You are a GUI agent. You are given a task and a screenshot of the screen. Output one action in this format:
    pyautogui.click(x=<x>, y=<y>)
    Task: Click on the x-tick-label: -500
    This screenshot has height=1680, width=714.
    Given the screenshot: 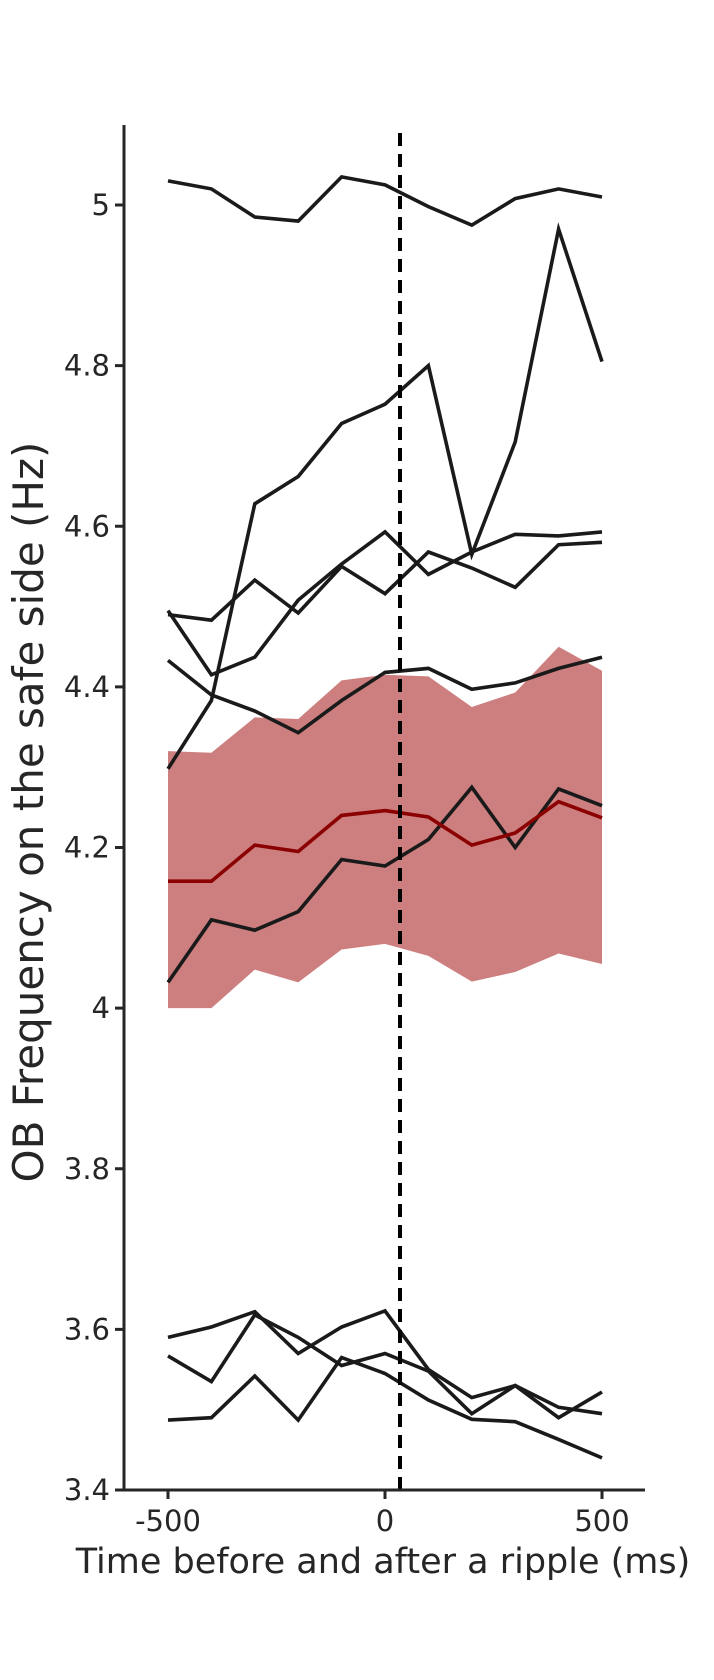 What is the action you would take?
    pyautogui.click(x=168, y=1521)
    